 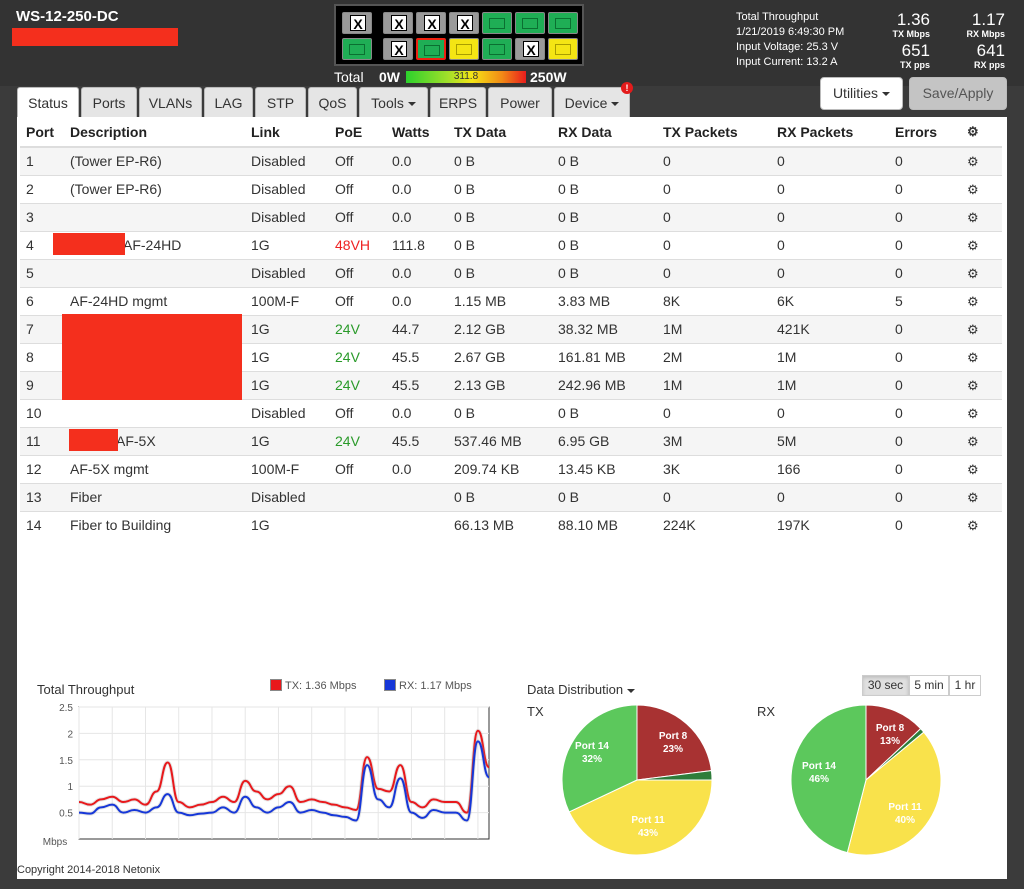 I want to click on tab-stp: STP, so click(x=280, y=102).